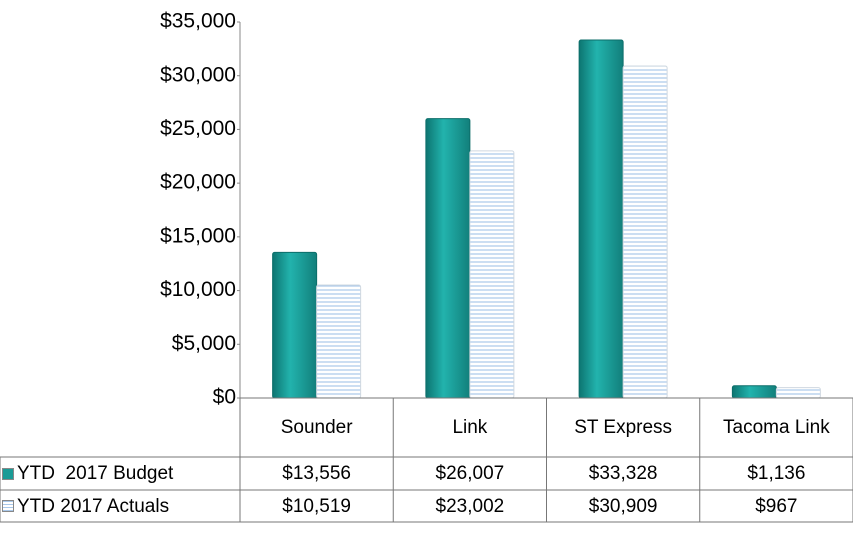 The image size is (853, 533). I want to click on data-label: $967, so click(776, 506).